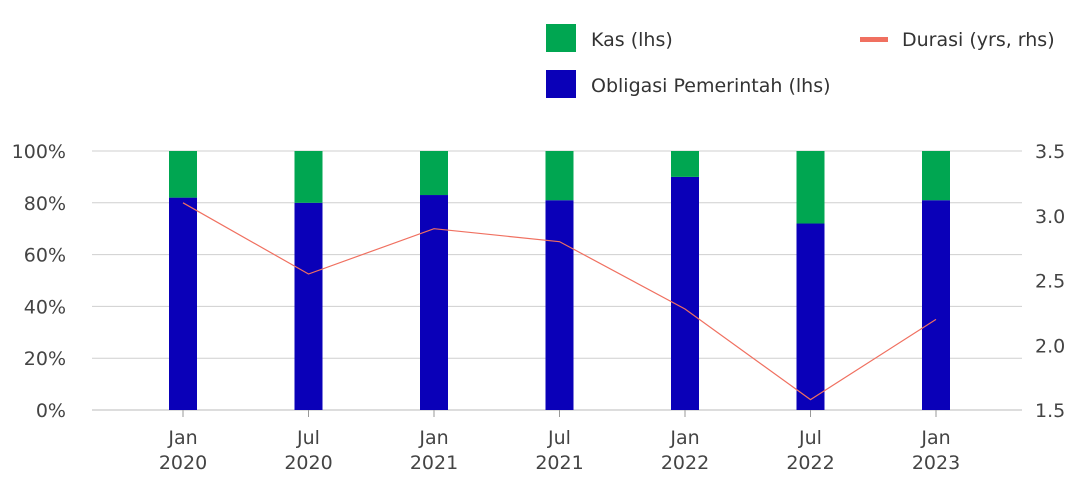  I want to click on y-right-tick-label: 1.5, so click(1050, 411).